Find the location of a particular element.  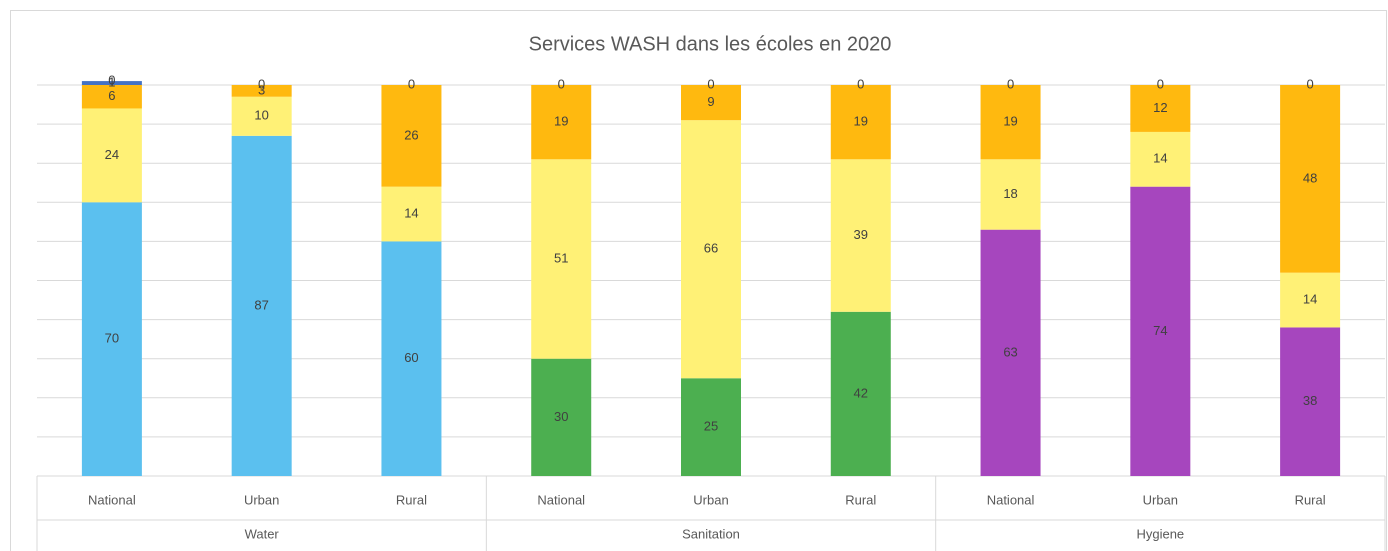

data-label: 70 is located at coordinates (112, 338).